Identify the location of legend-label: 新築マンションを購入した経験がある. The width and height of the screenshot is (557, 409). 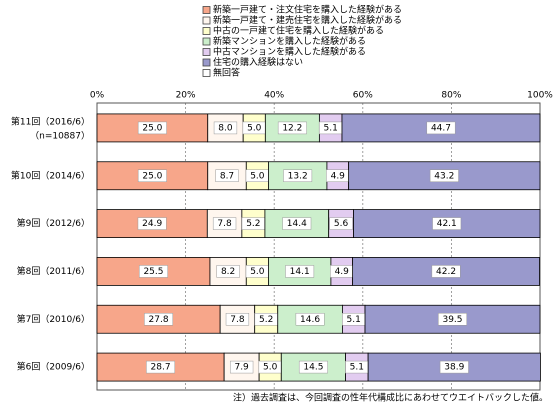
(289, 41).